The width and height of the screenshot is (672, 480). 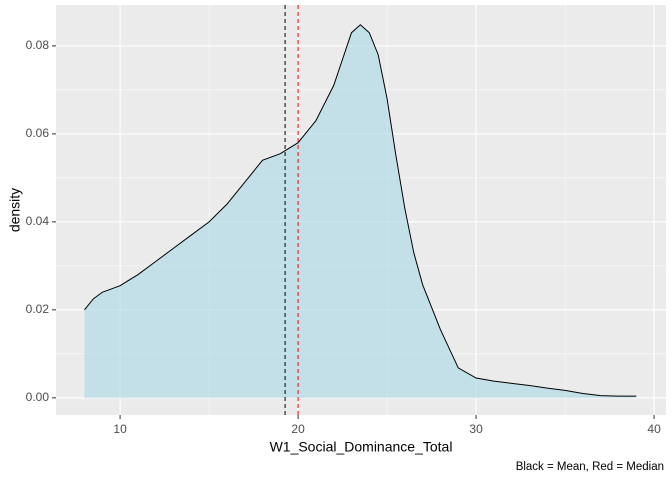 I want to click on y-tick-label: 0.00, so click(x=38, y=397).